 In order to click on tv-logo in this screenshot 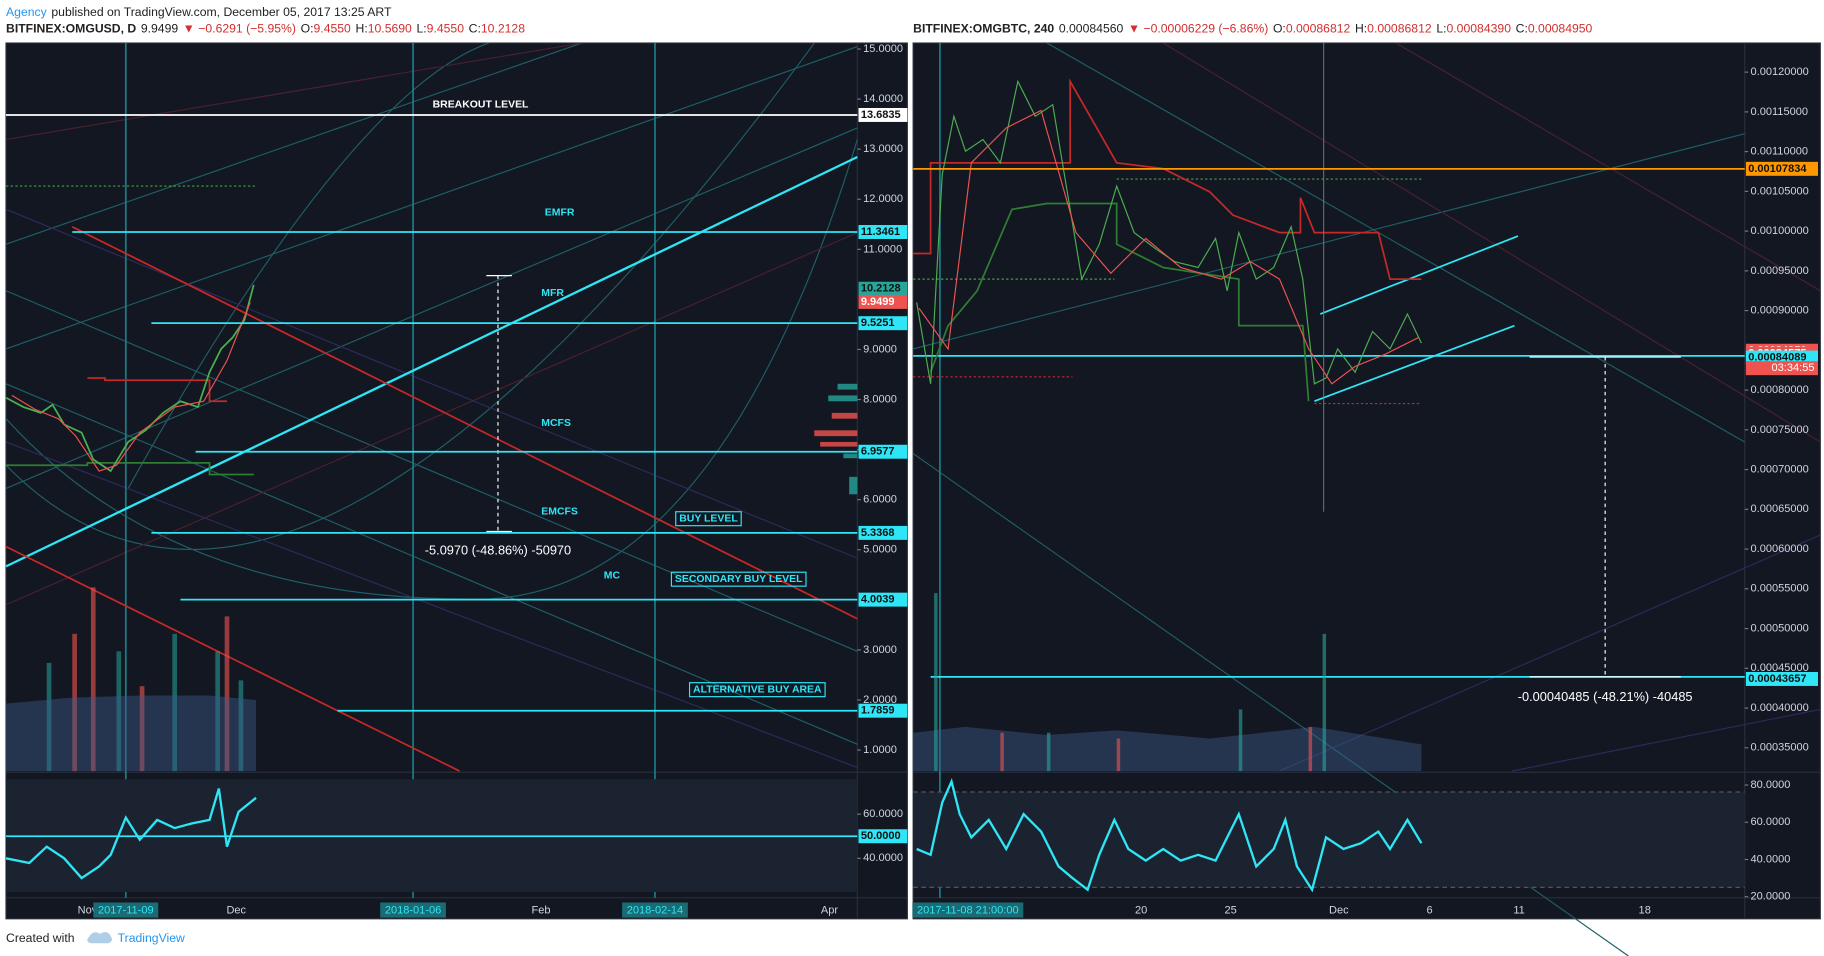, I will do `click(99, 938)`.